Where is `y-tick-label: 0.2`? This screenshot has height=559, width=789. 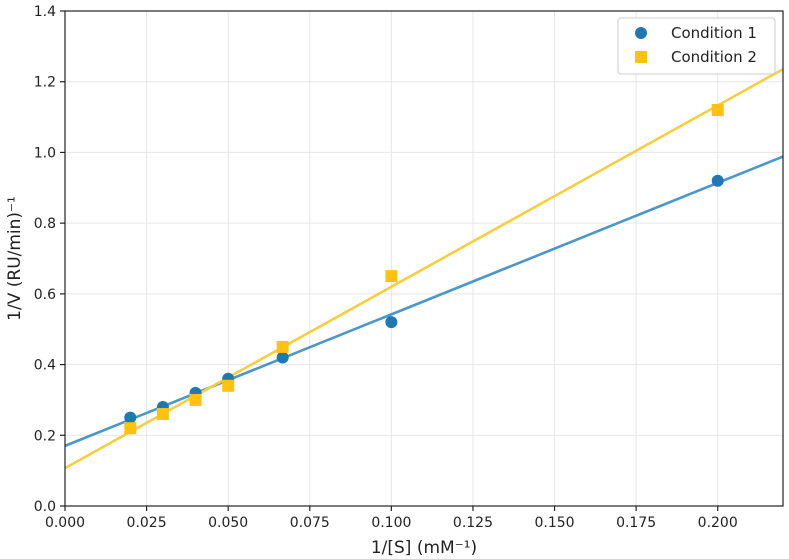
y-tick-label: 0.2 is located at coordinates (45, 436).